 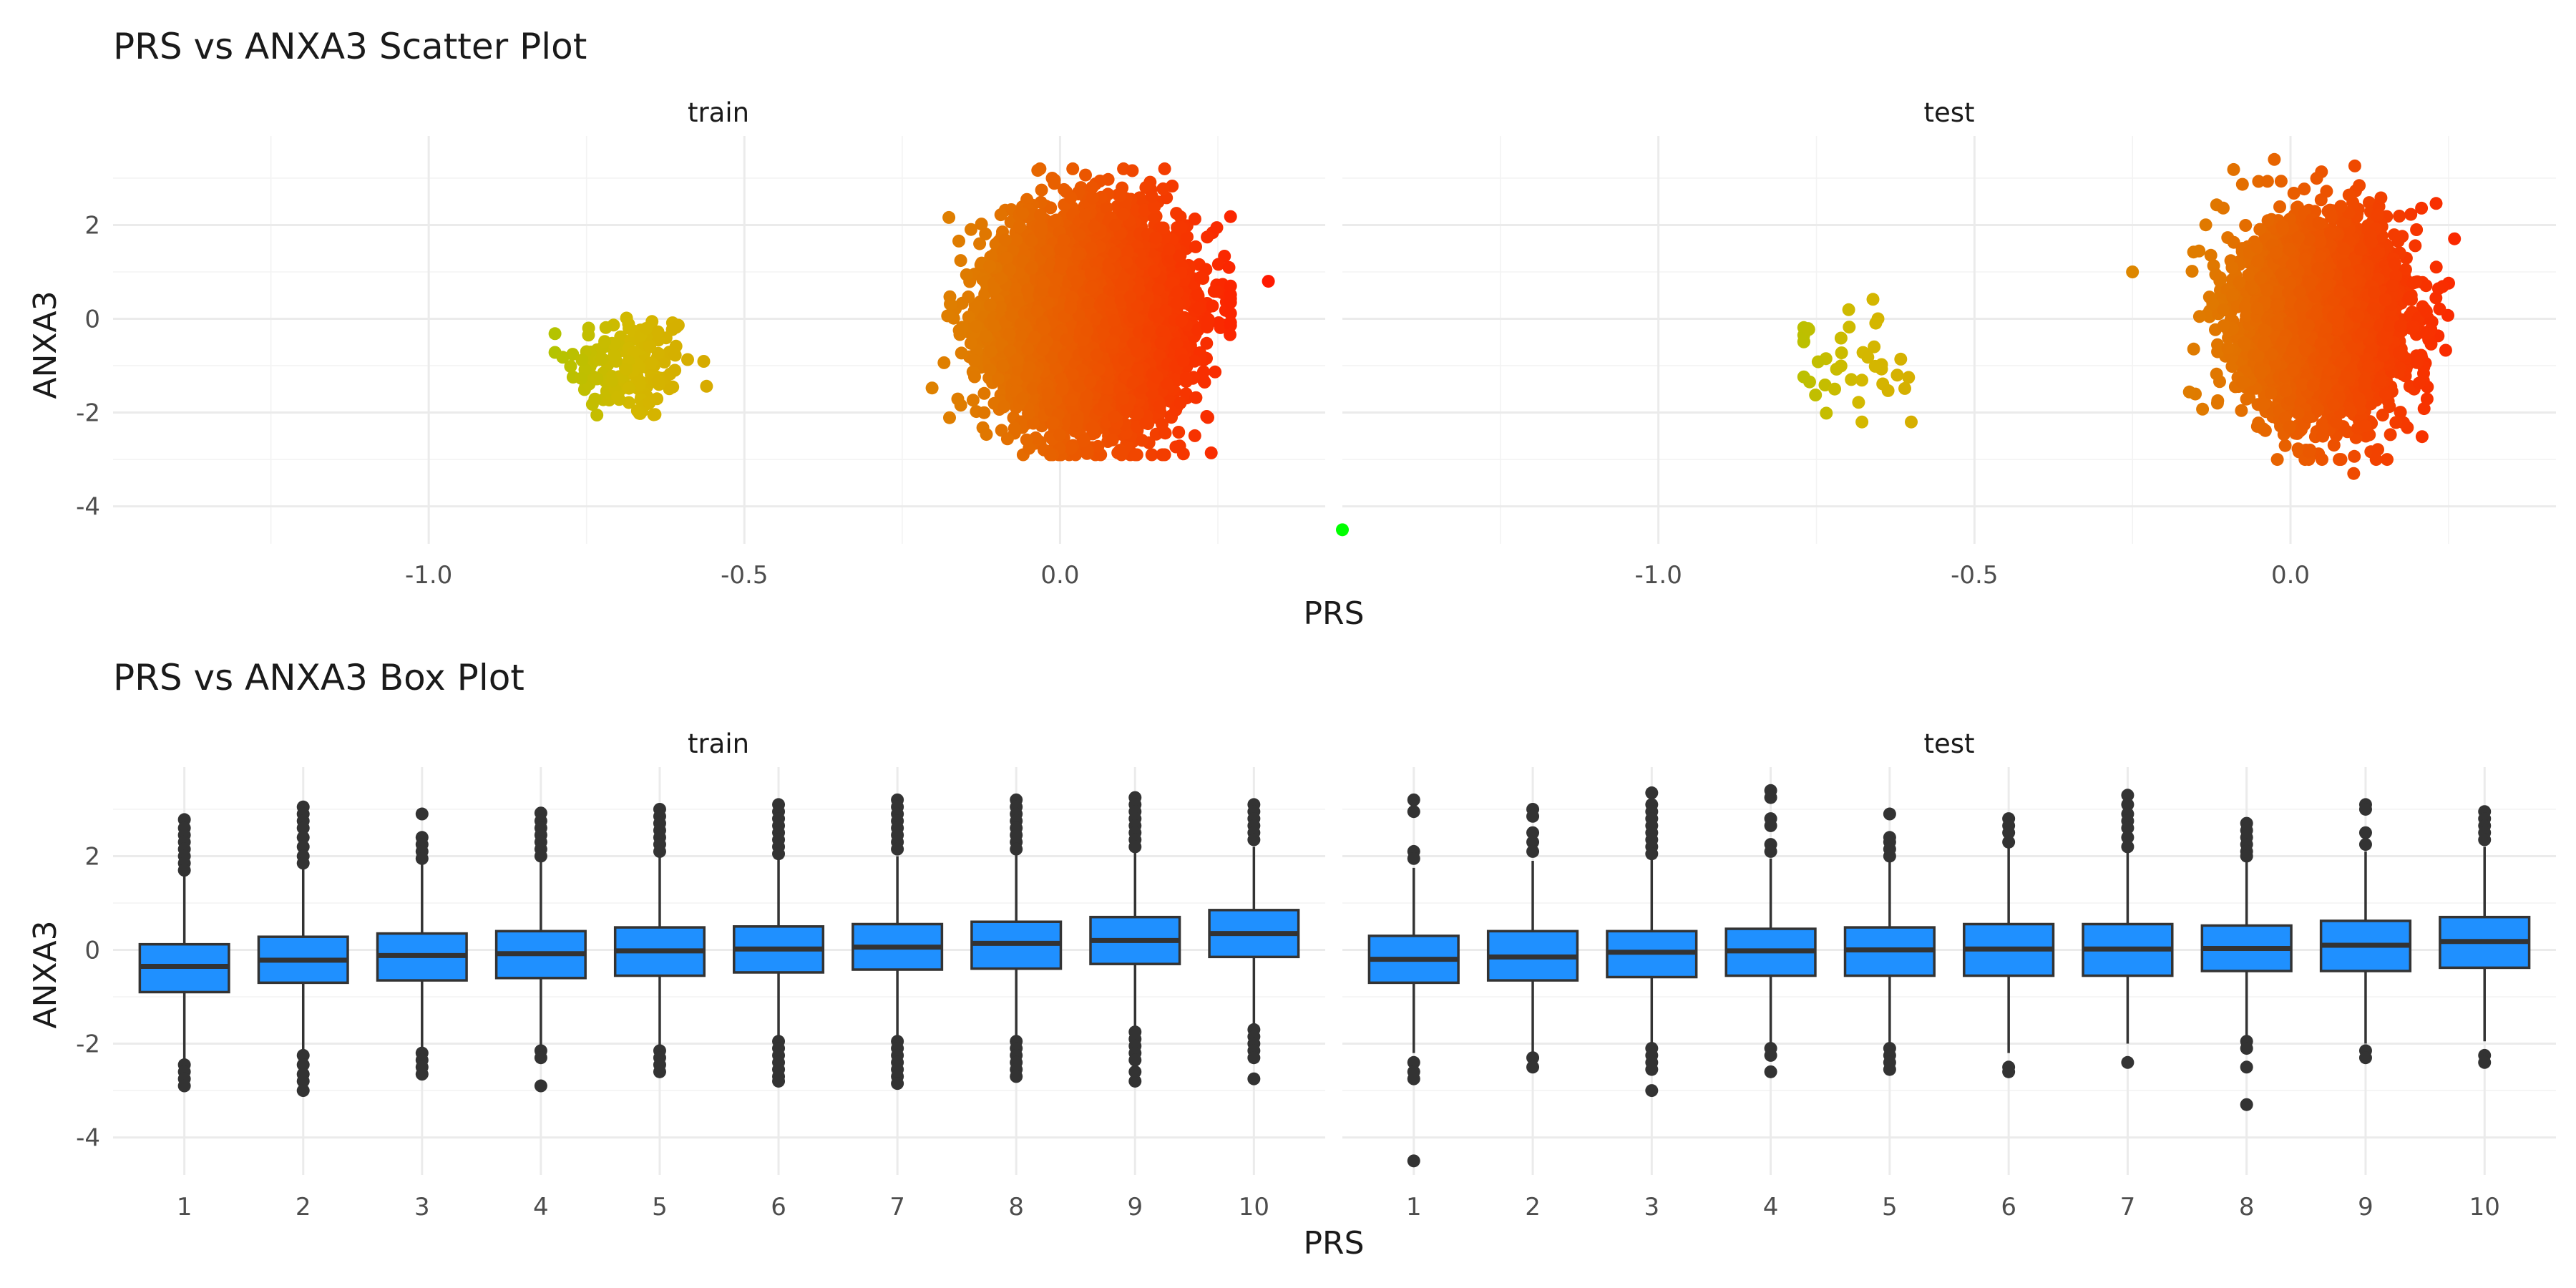 I want to click on scatter-train-points, so click(x=911, y=312).